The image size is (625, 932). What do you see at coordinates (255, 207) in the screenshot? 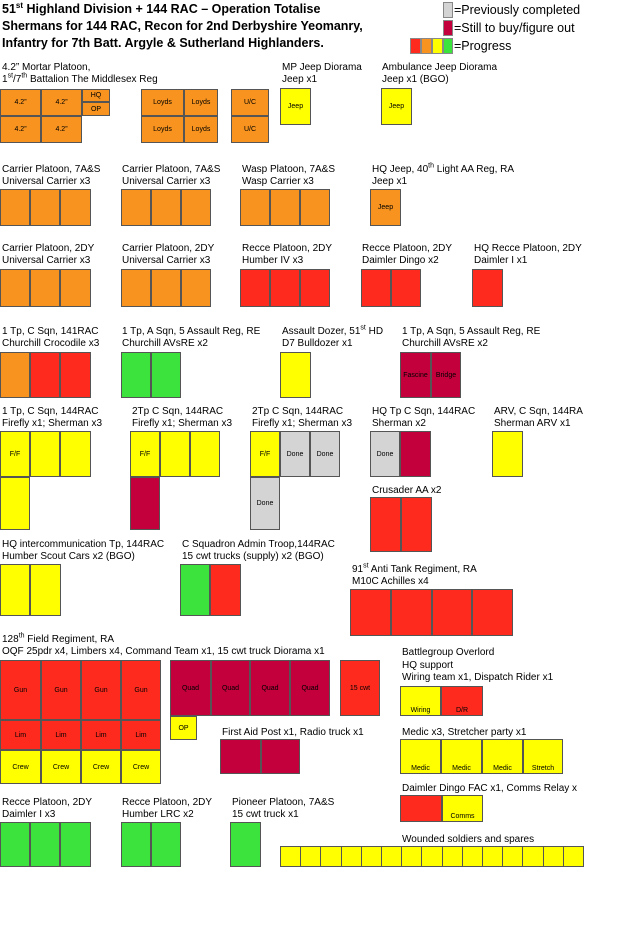
I see `wasp-block` at bounding box center [255, 207].